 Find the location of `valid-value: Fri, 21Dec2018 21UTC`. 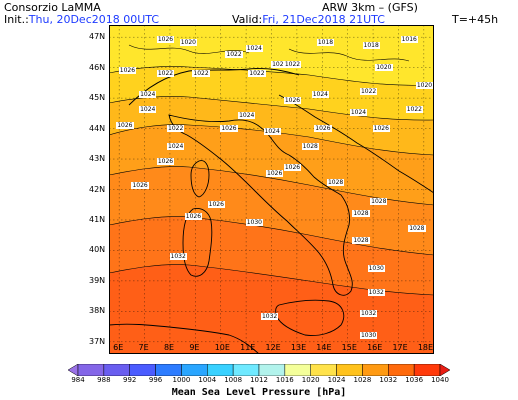

valid-value: Fri, 21Dec2018 21UTC is located at coordinates (323, 19).